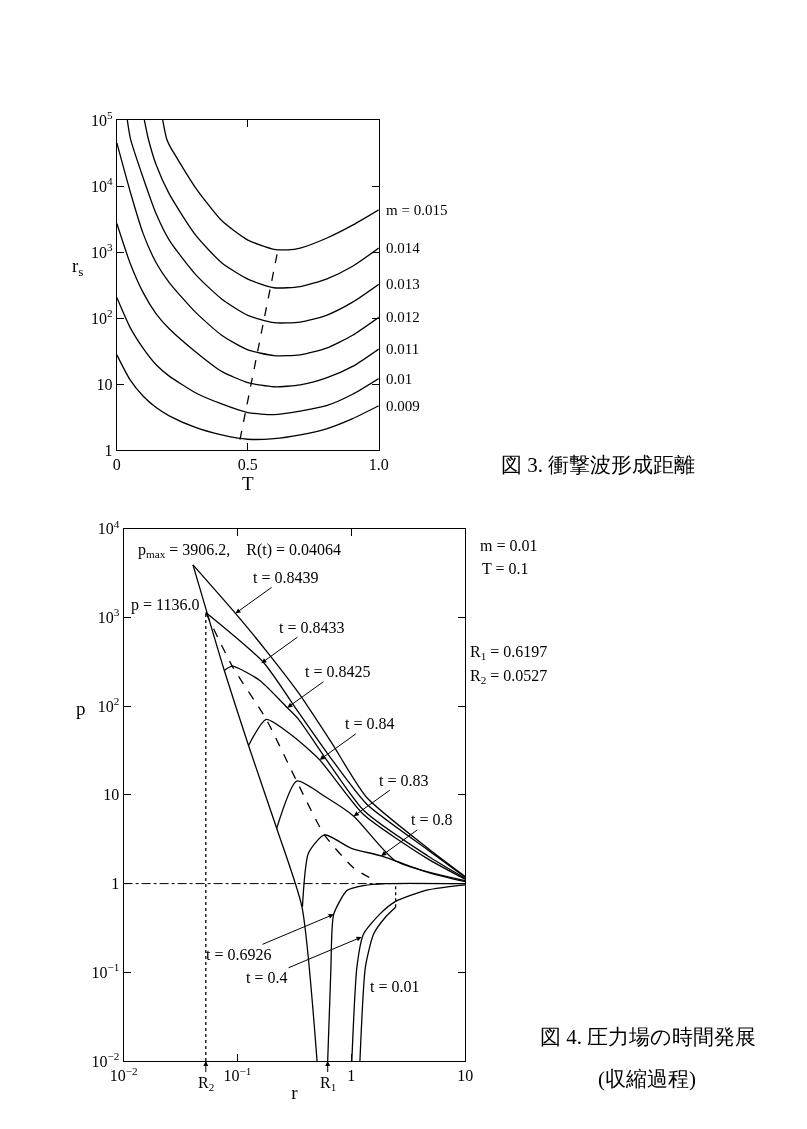 The height and width of the screenshot is (1129, 807). Describe the element at coordinates (105, 1059) in the screenshot. I see `y-tick-label: 10$^{−2}$` at that location.